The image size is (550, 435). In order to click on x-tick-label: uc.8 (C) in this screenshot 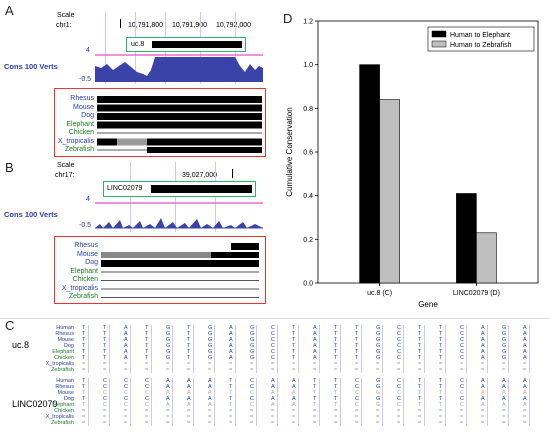, I will do `click(379, 293)`.